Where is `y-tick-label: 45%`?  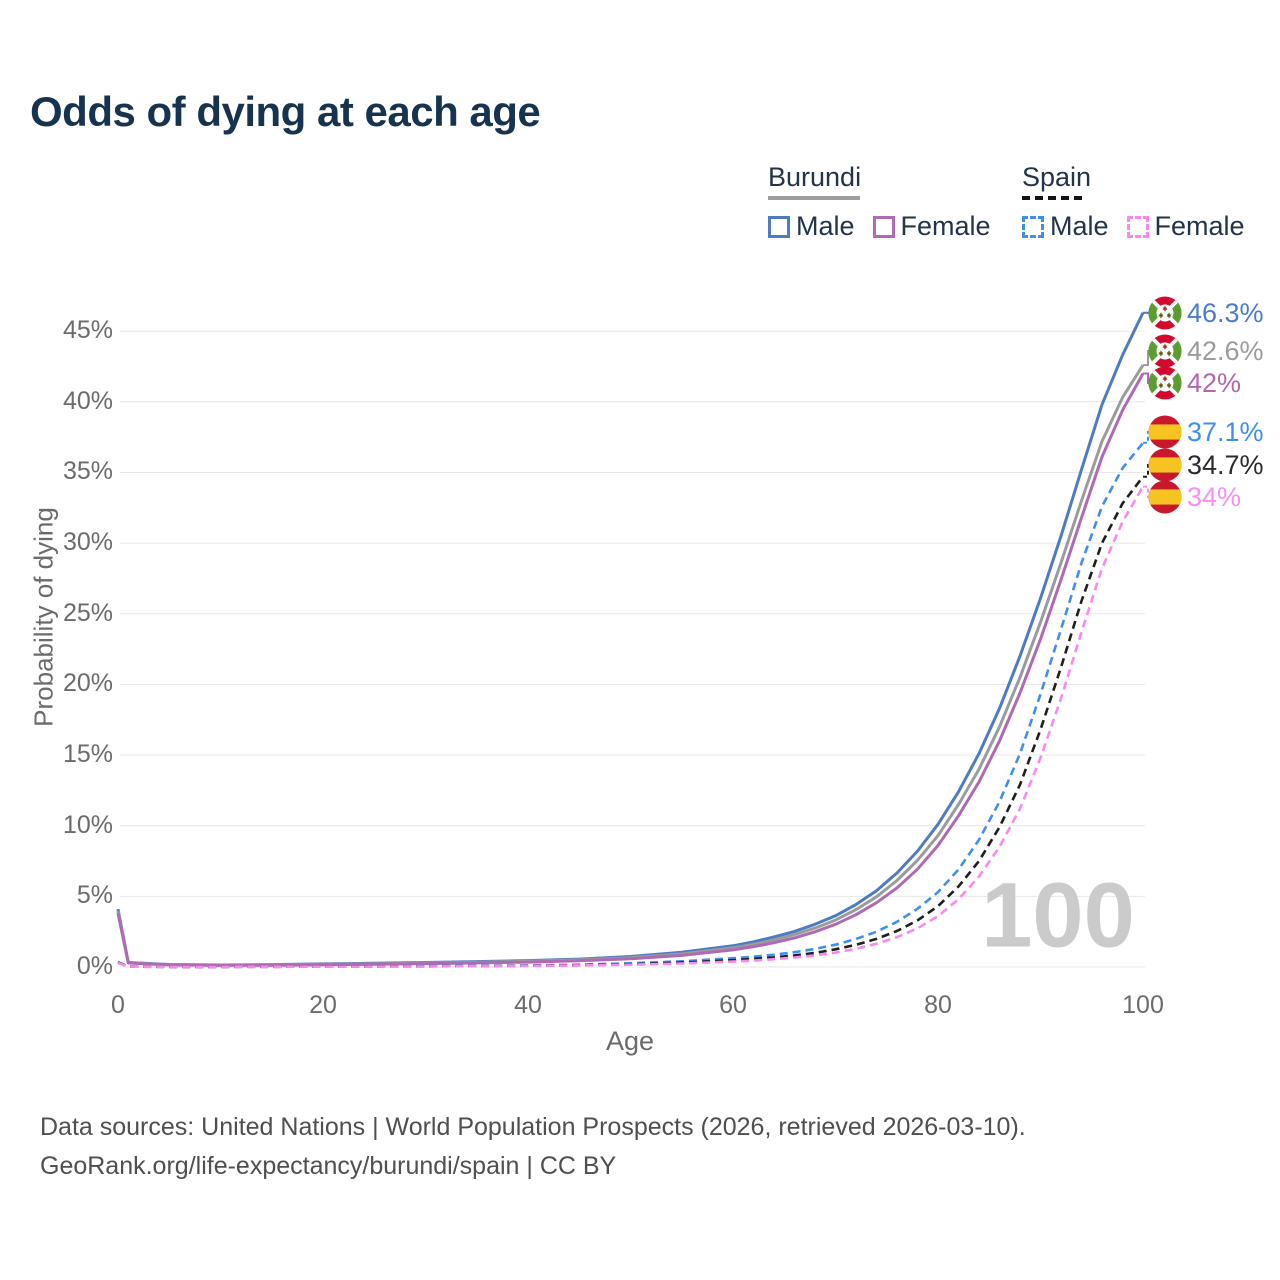 y-tick-label: 45% is located at coordinates (87, 330).